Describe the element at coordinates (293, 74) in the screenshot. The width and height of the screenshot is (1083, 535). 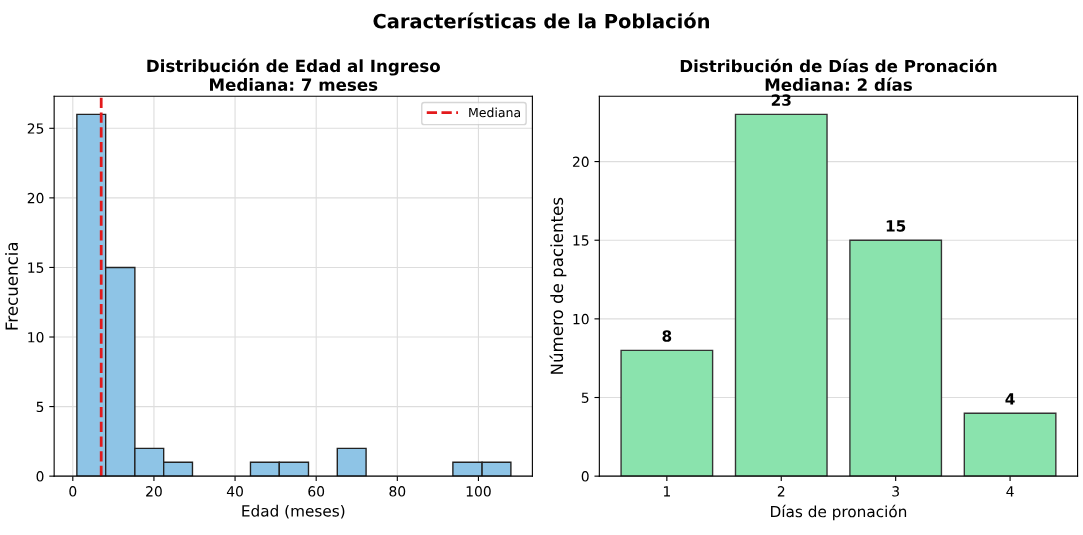
I see `chart-title: Distribución de Edad al Ingreso Mediana: 7 meses` at that location.